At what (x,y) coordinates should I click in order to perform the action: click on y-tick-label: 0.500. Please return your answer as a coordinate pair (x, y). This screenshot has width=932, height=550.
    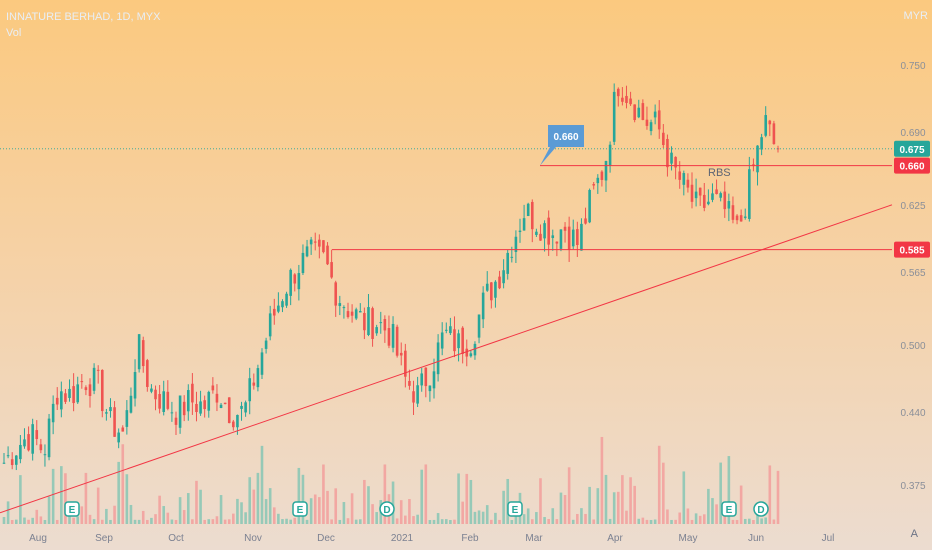
    Looking at the image, I should click on (912, 346).